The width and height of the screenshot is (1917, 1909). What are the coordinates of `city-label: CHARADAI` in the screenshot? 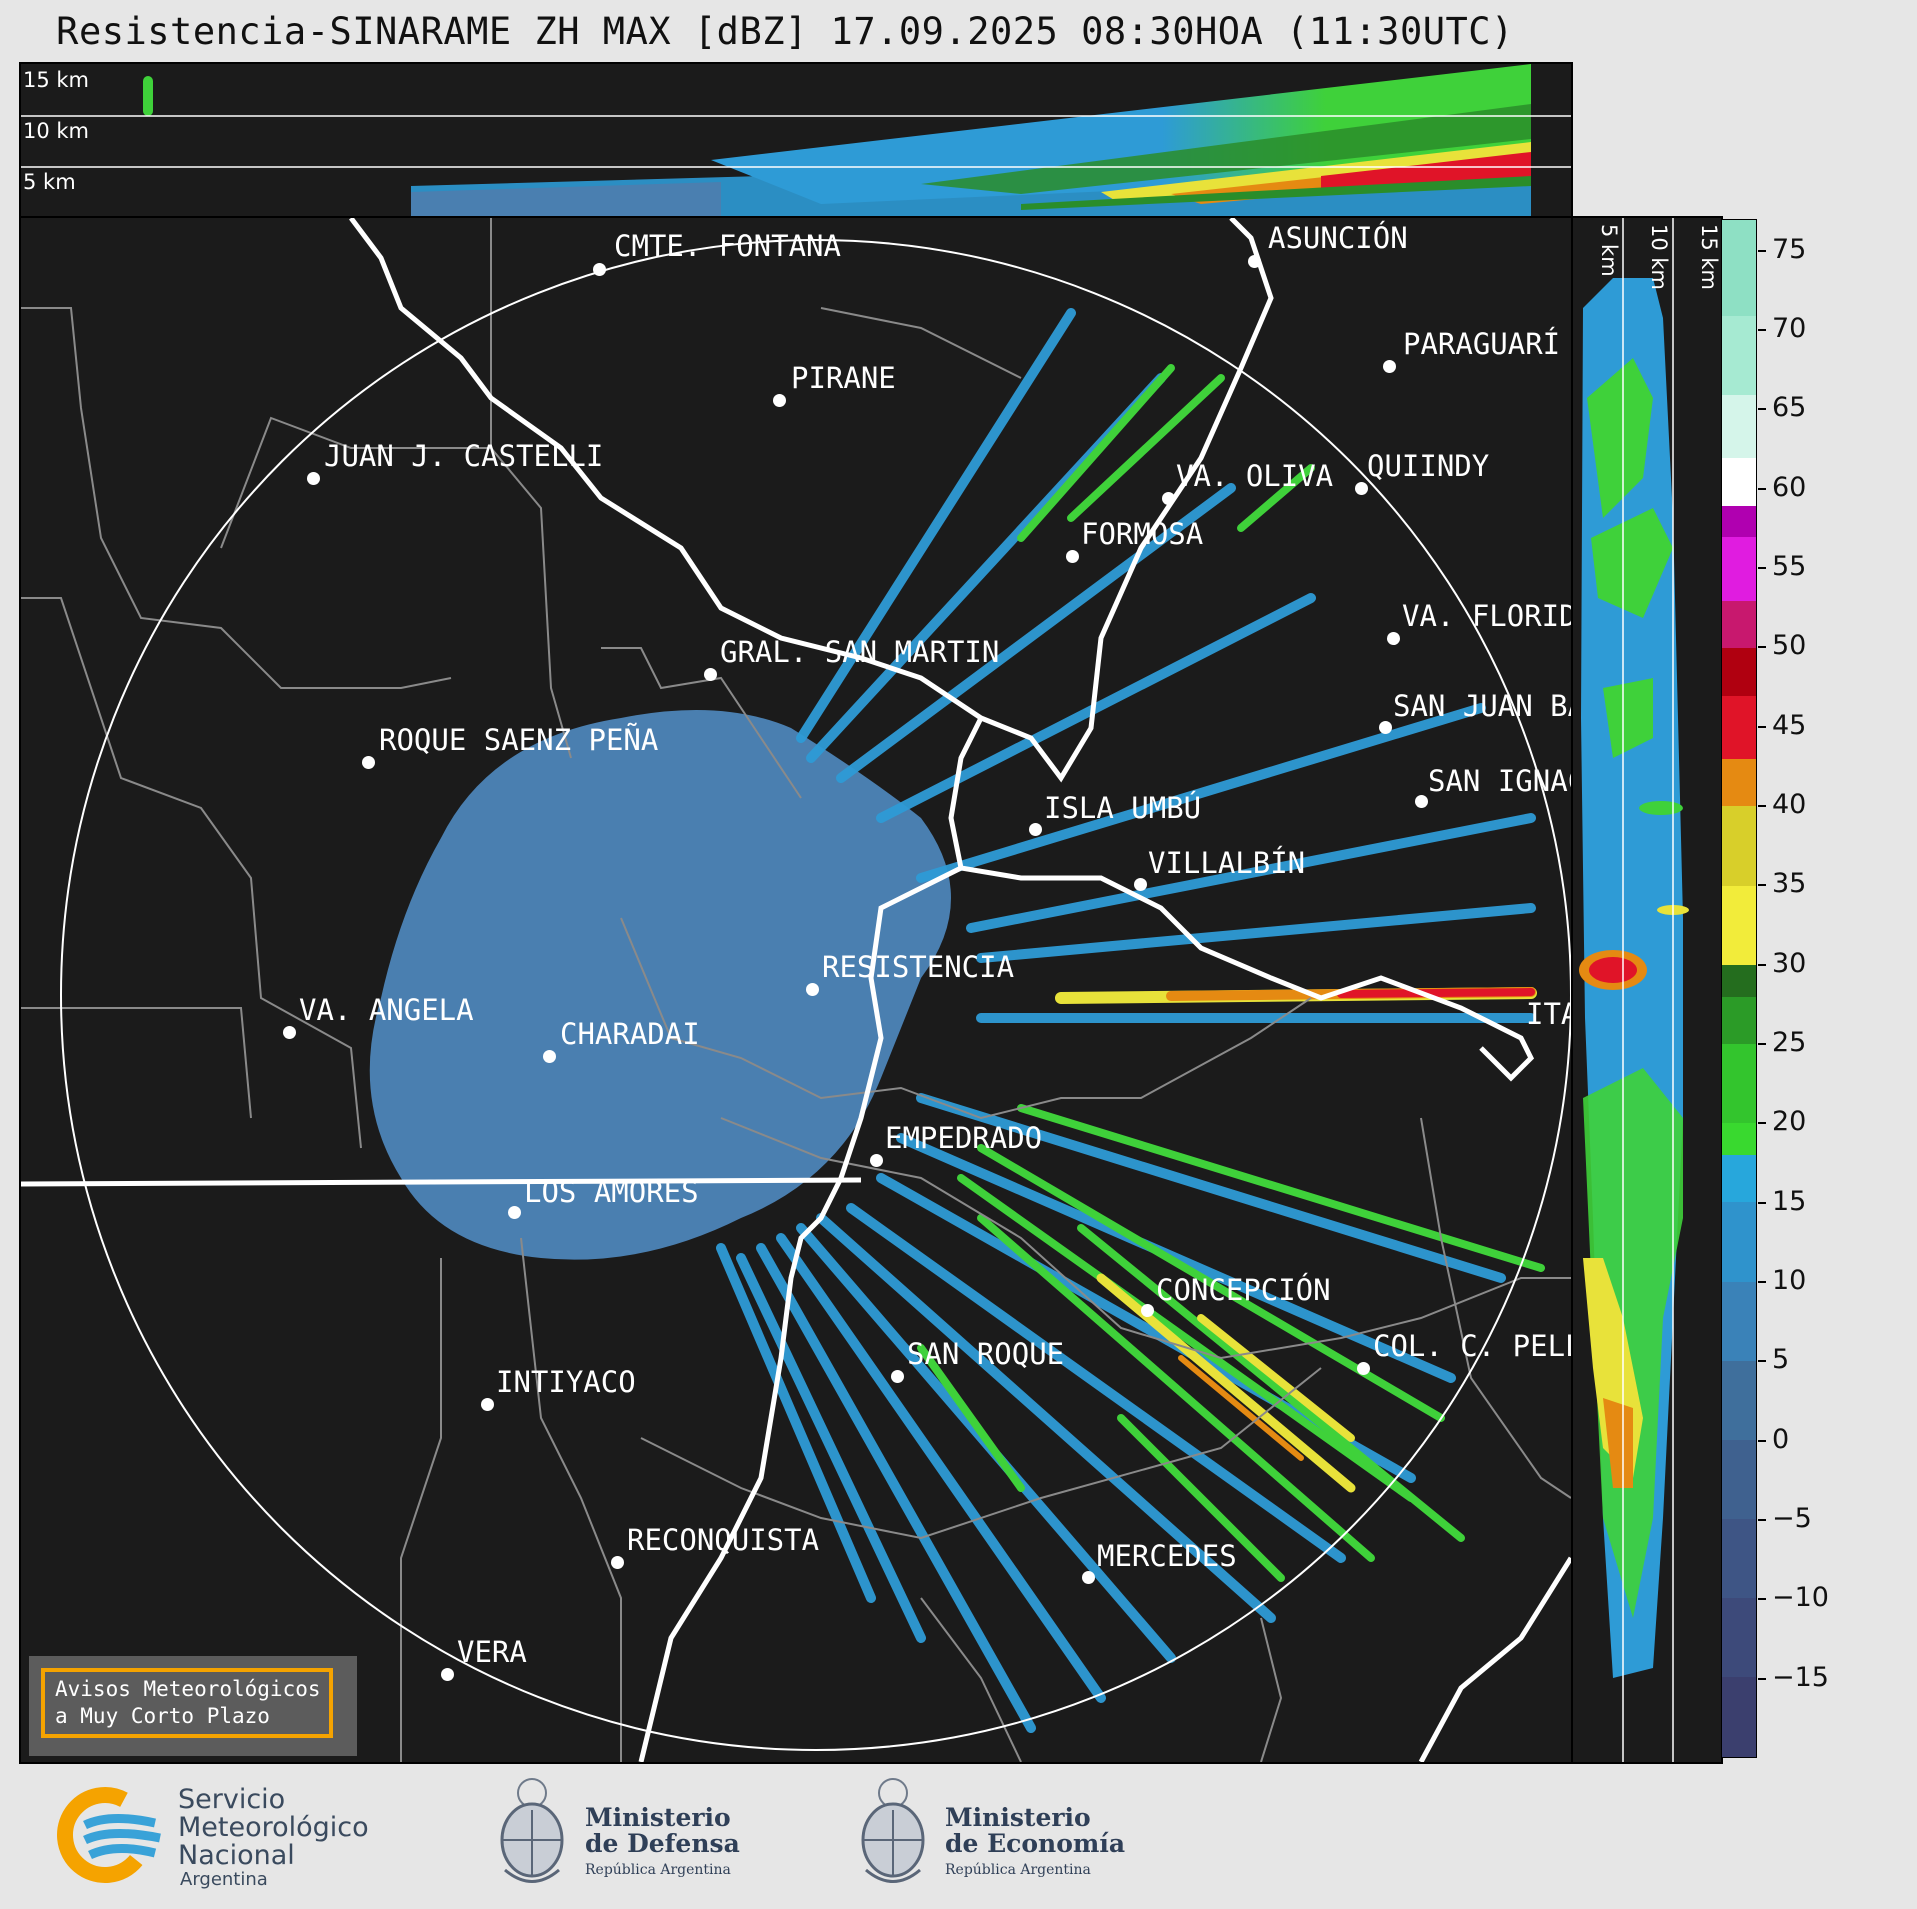 It's located at (630, 1034).